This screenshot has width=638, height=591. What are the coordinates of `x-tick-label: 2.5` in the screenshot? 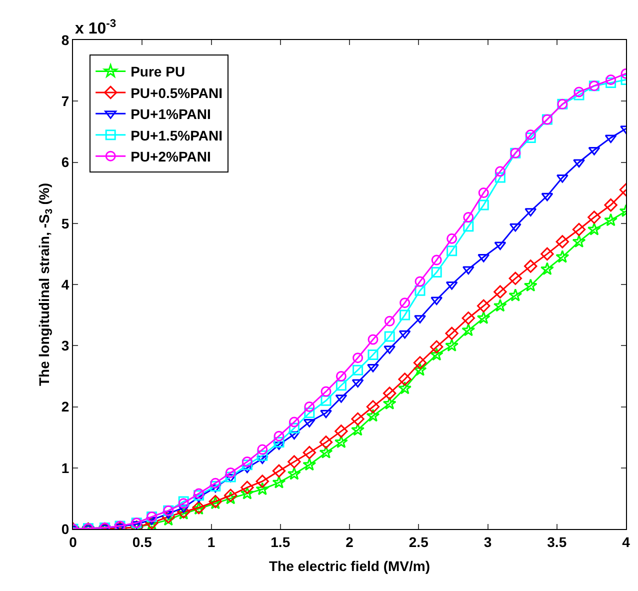 It's located at (418, 542).